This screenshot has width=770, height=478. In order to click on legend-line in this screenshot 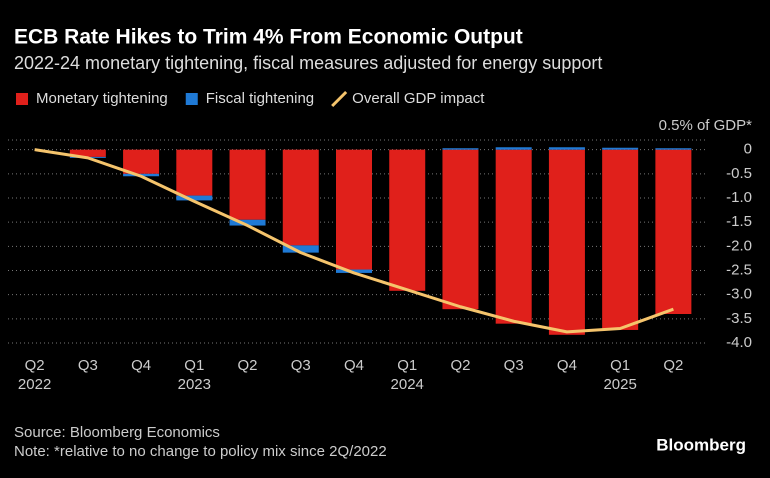, I will do `click(339, 99)`.